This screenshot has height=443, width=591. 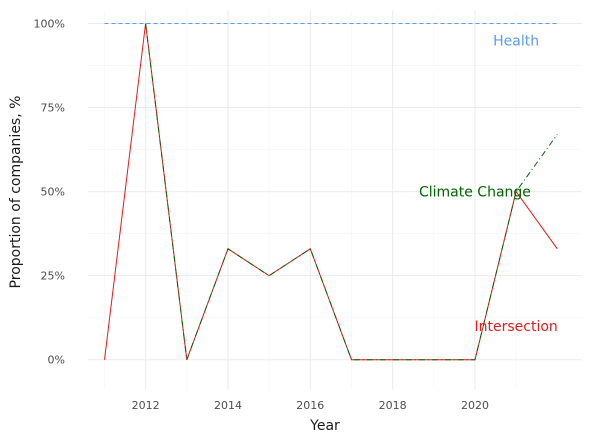 What do you see at coordinates (475, 405) in the screenshot?
I see `x-tick-label: 2020` at bounding box center [475, 405].